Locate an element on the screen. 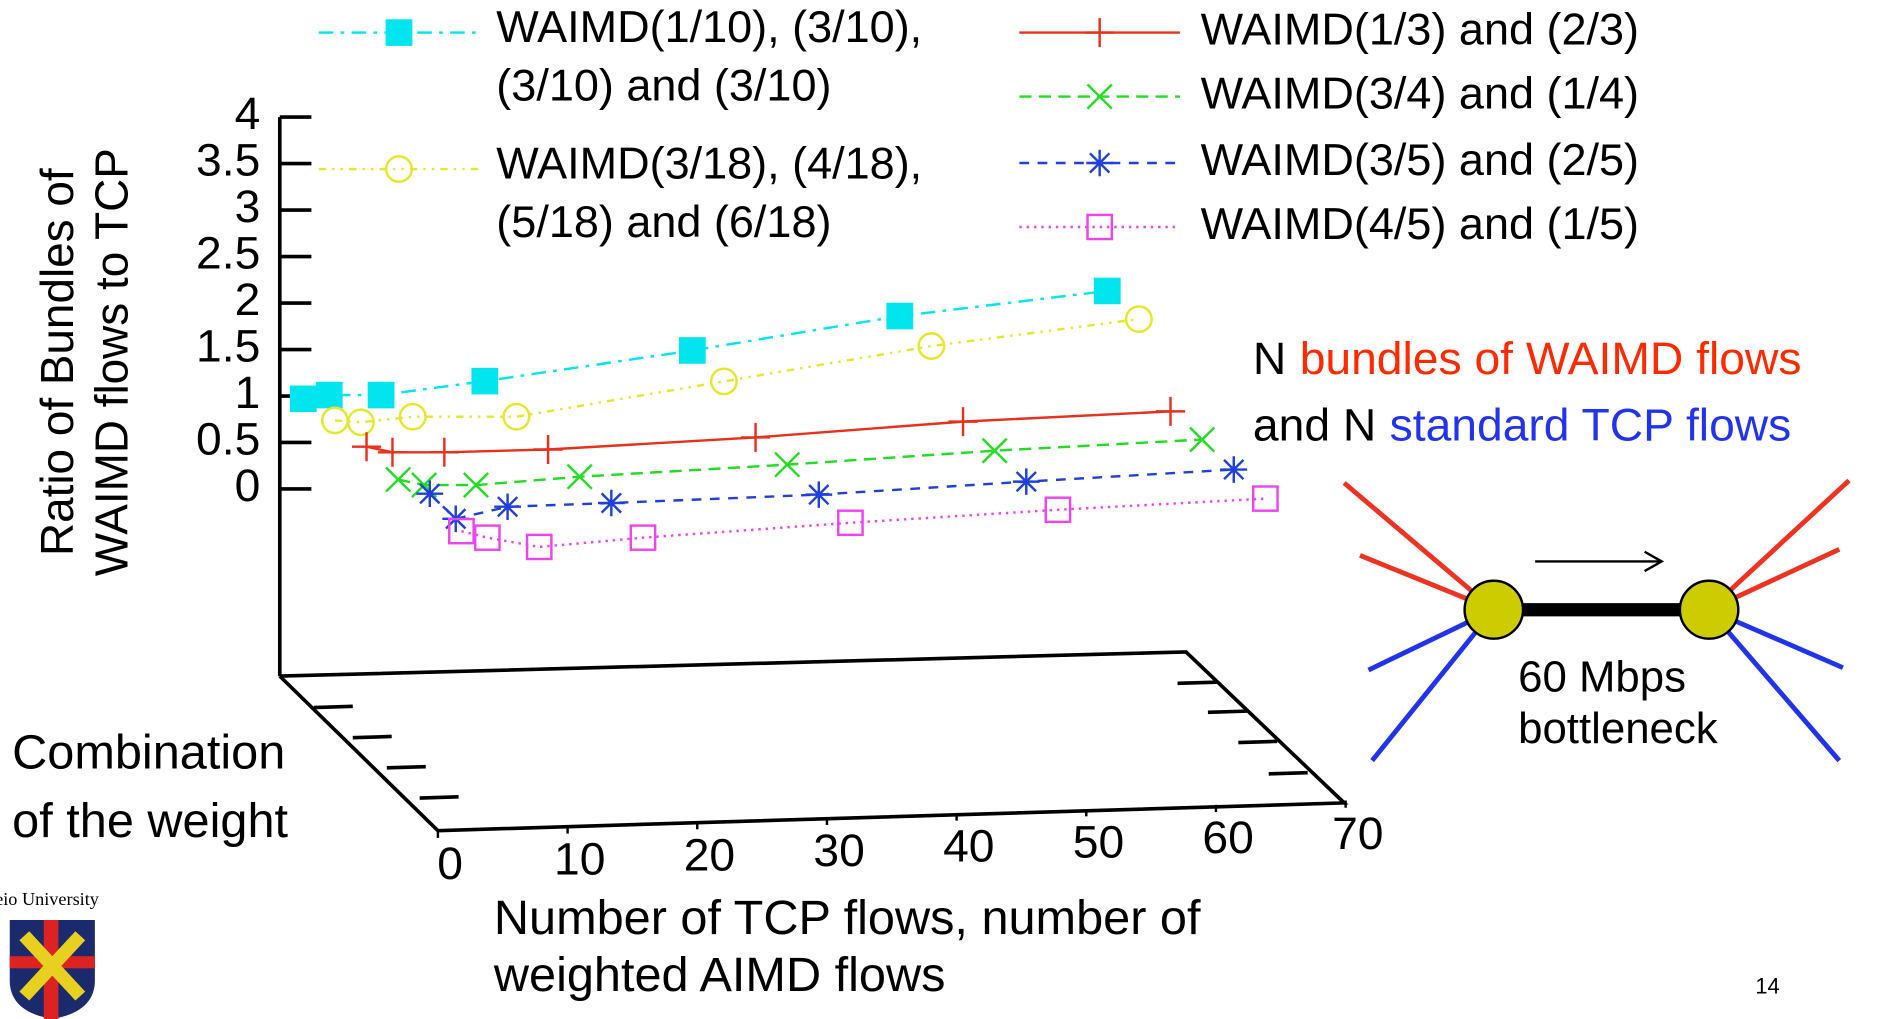 This screenshot has height=1019, width=1894. annotation-part: standard TCP flows is located at coordinates (1591, 425).